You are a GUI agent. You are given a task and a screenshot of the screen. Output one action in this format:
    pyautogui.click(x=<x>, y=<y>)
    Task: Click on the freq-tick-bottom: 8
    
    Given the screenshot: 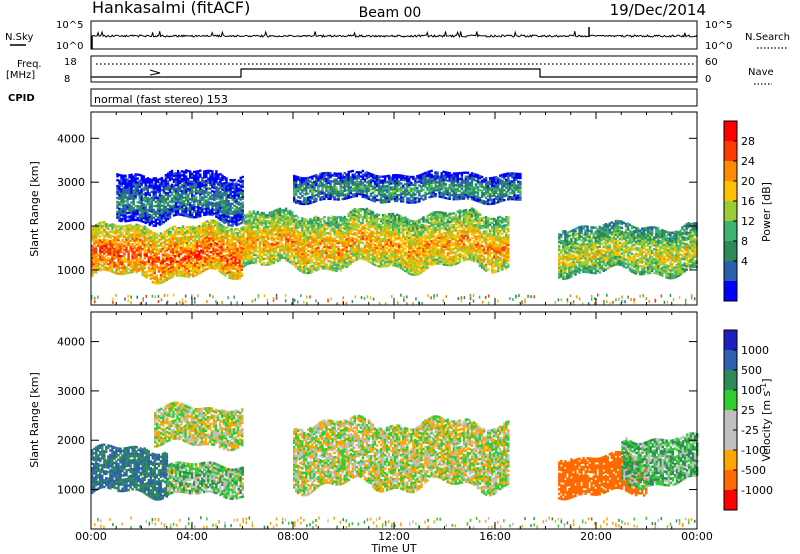 What is the action you would take?
    pyautogui.click(x=67, y=79)
    